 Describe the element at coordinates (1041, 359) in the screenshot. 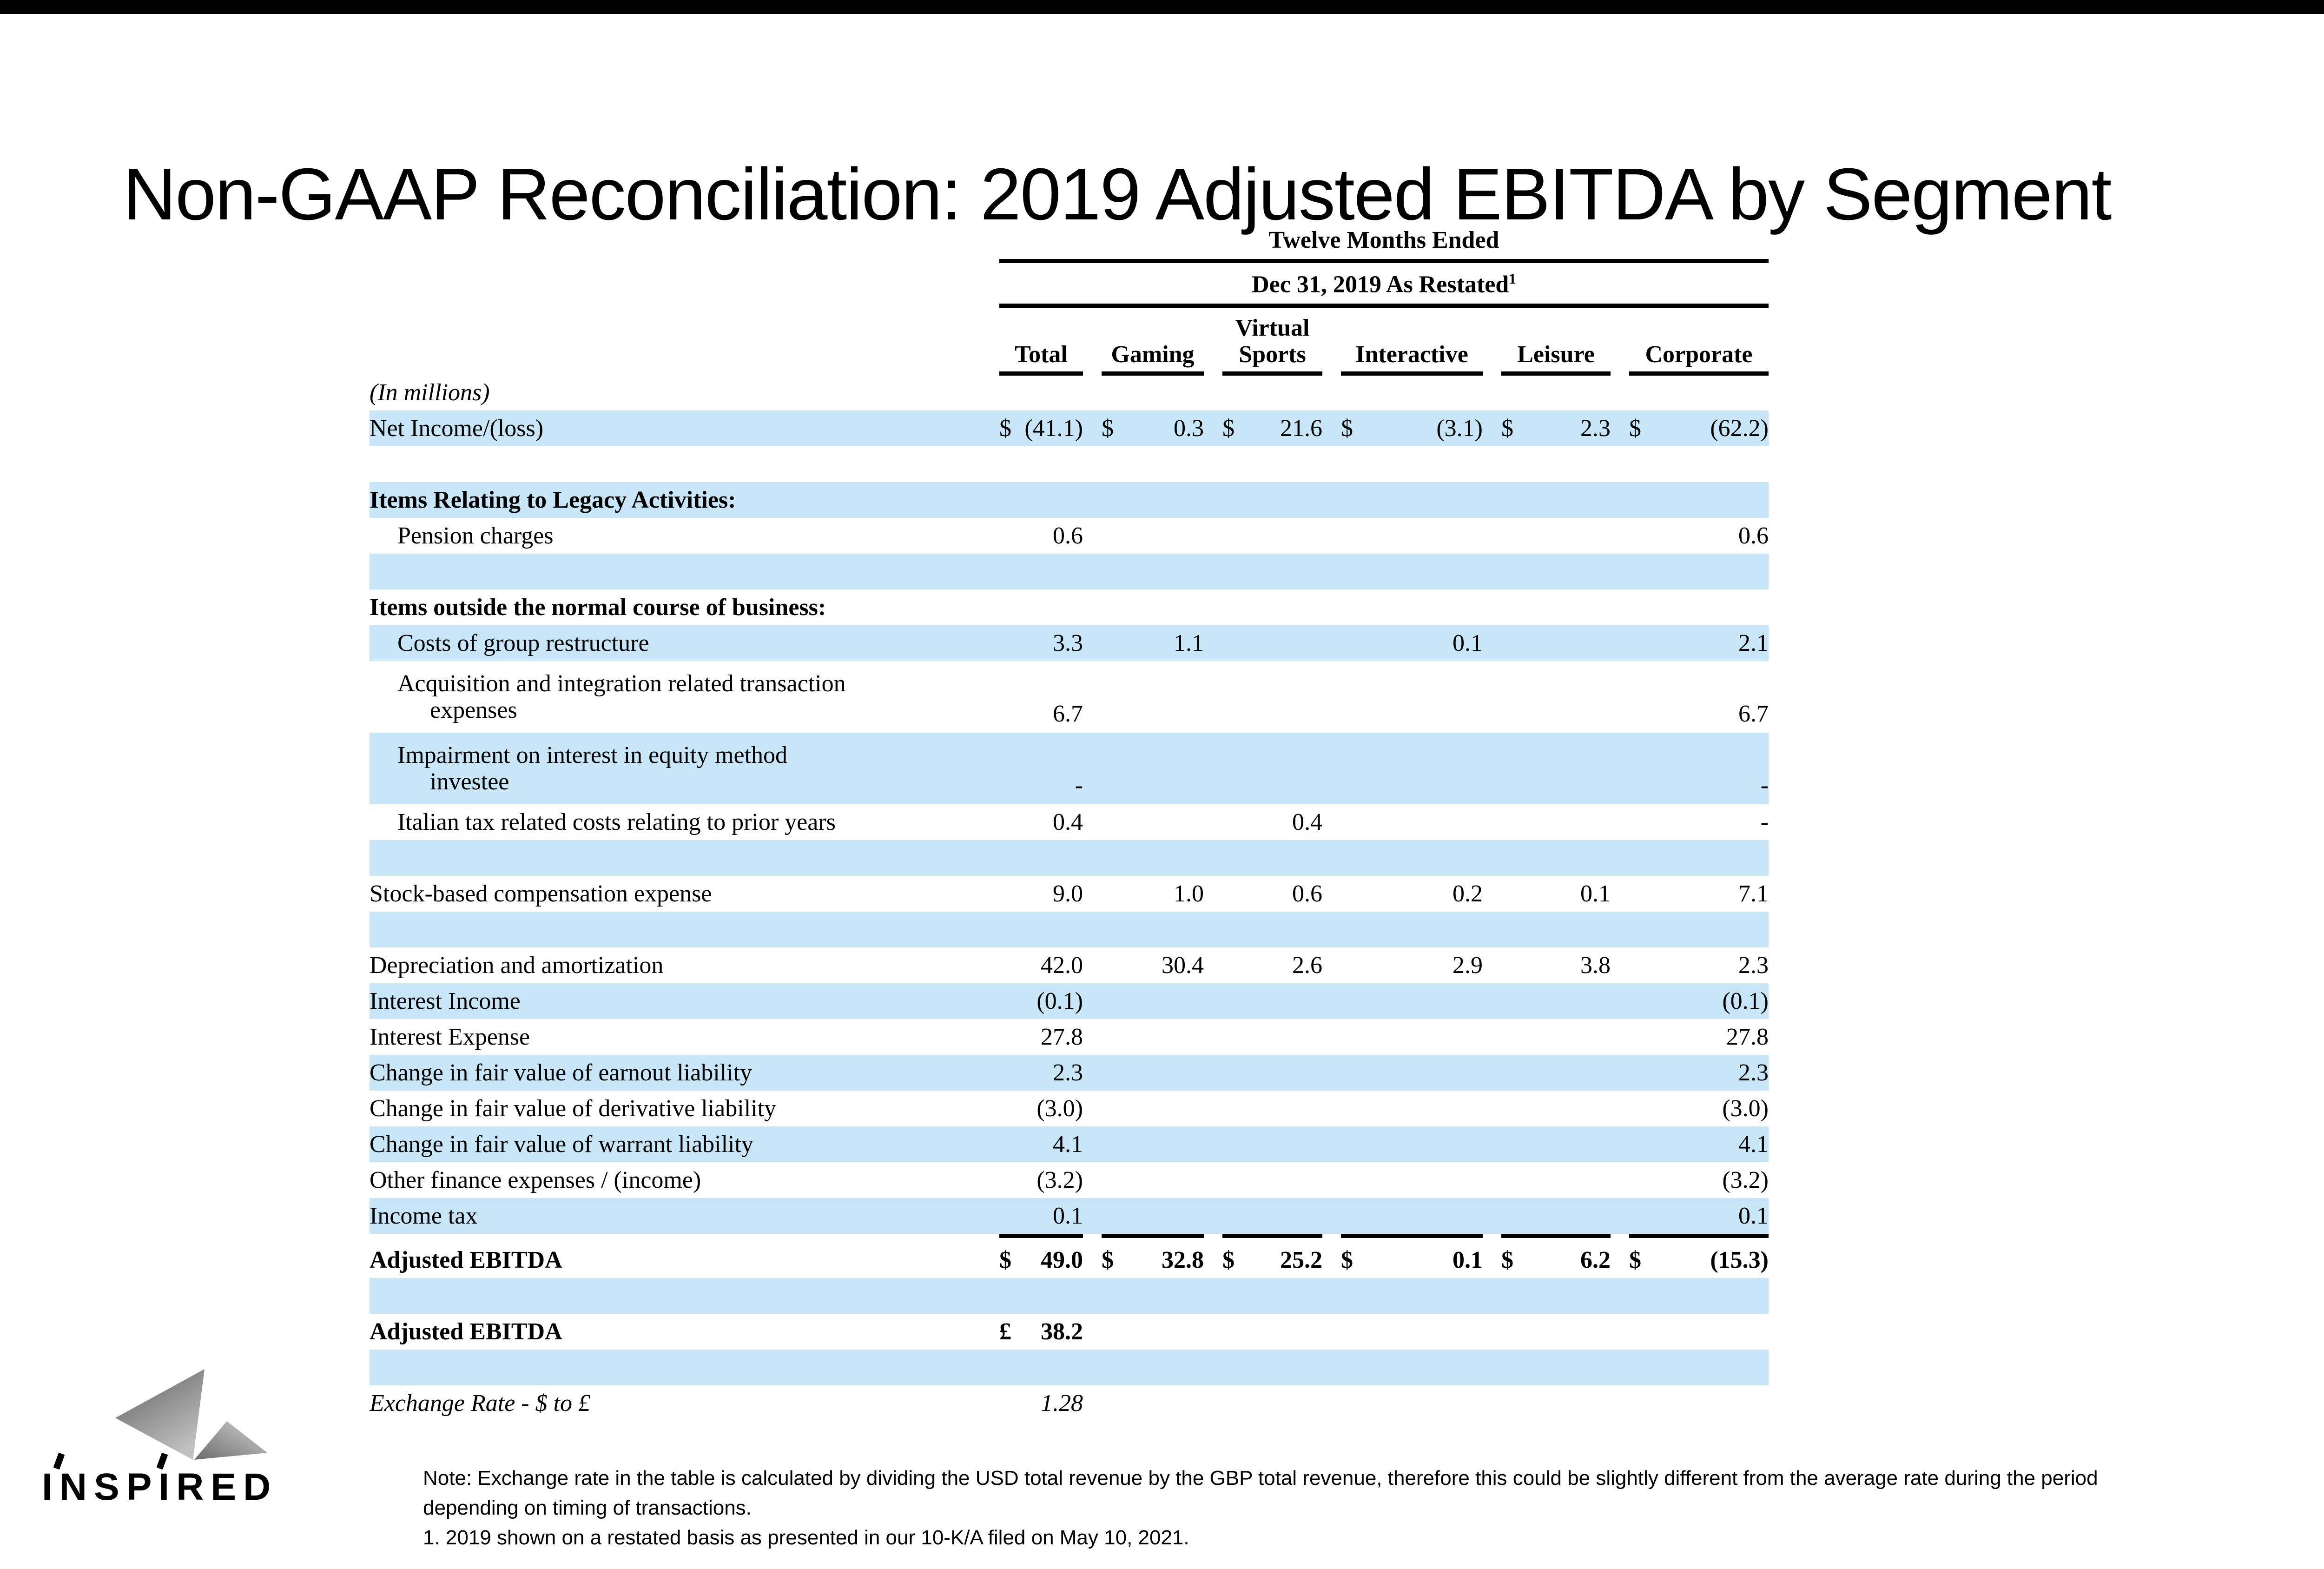

I see `column-header-total: Total` at that location.